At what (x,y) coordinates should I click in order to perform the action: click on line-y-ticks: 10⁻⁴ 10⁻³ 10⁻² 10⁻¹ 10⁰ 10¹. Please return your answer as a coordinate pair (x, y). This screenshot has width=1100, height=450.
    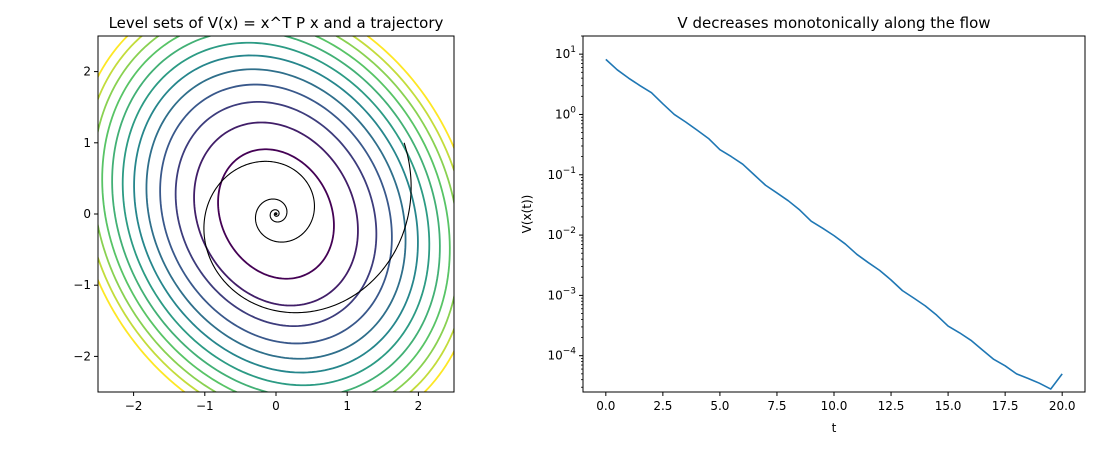
    Looking at the image, I should click on (565, 211).